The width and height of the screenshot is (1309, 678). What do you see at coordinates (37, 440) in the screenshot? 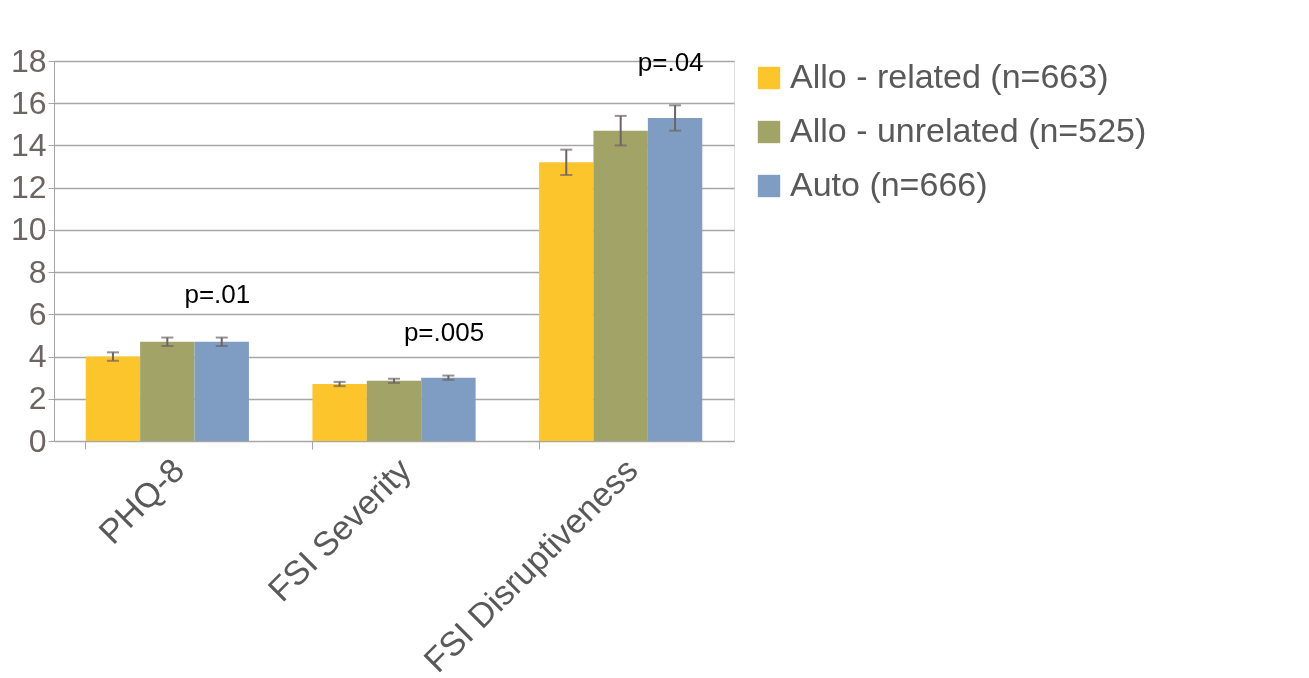
I see `y-tick-label: 0` at bounding box center [37, 440].